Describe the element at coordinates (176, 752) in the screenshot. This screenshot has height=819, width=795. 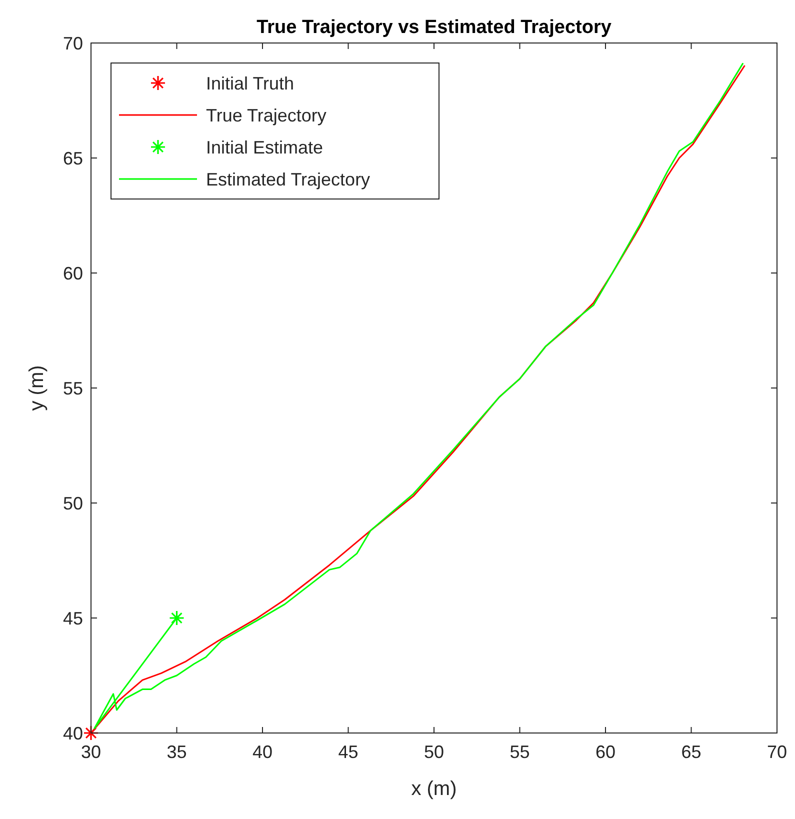
I see `x-tick-label: 35` at that location.